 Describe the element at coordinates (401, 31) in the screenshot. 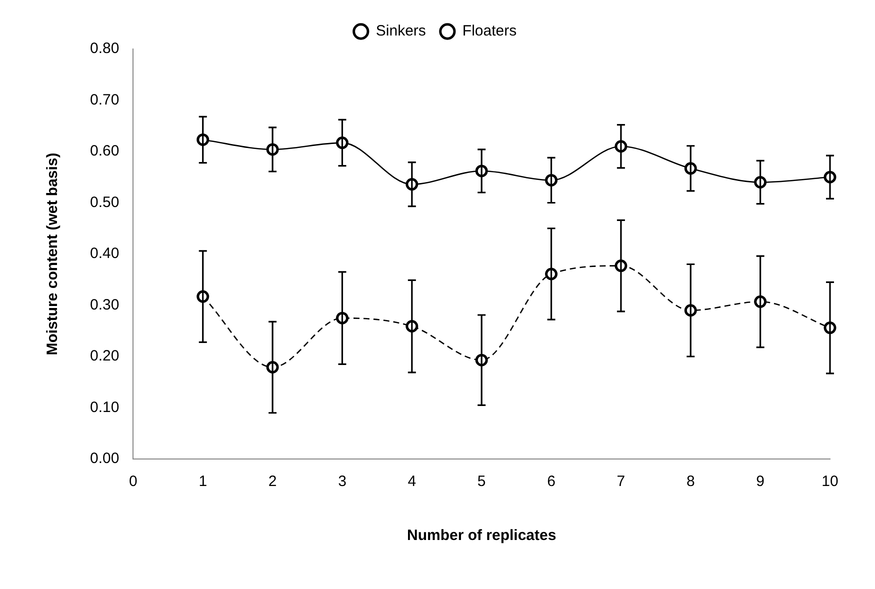

I see `legend-label: Sinkers` at that location.